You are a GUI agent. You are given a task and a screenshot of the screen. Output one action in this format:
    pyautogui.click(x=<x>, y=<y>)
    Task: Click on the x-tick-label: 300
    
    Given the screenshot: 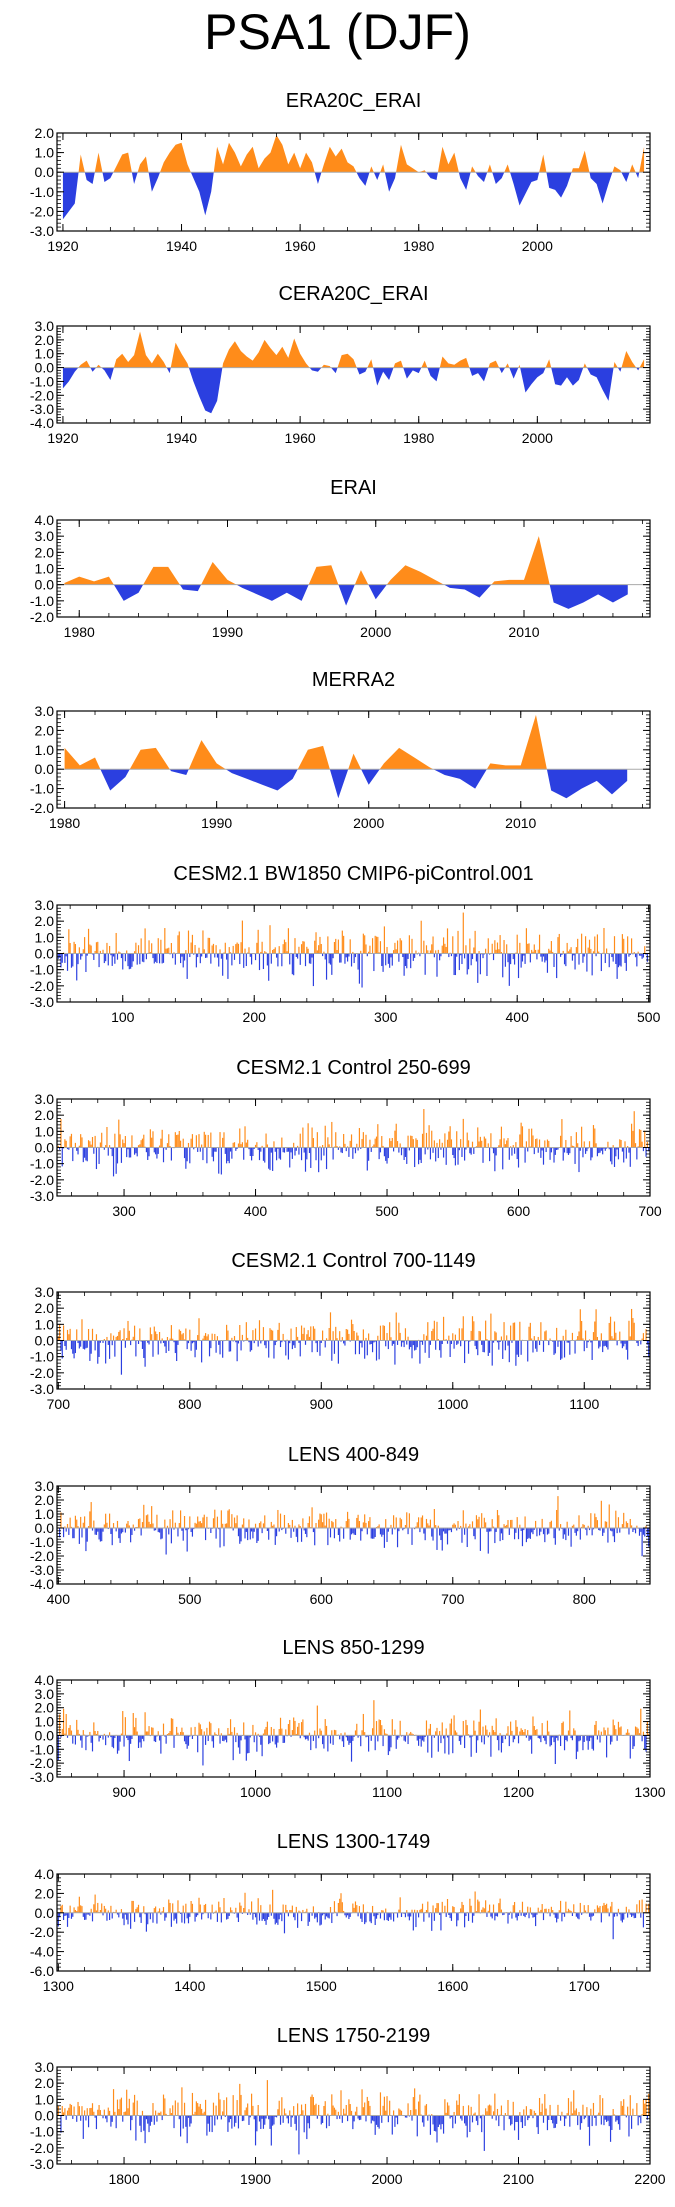 What is the action you would take?
    pyautogui.click(x=386, y=1017)
    